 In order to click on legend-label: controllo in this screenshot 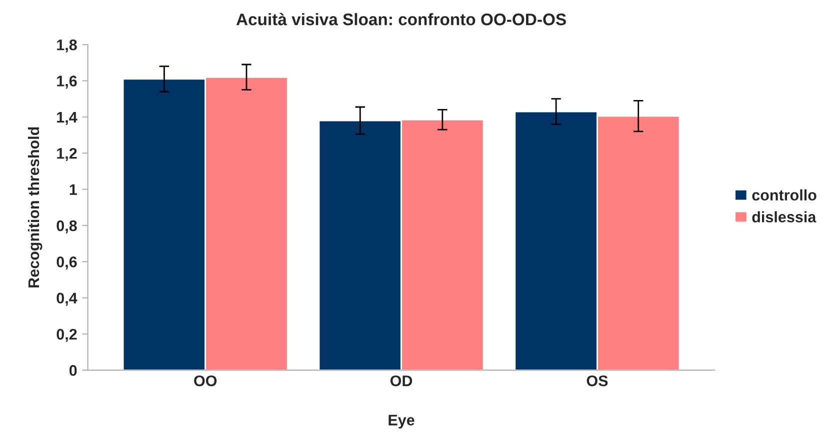, I will do `click(784, 195)`.